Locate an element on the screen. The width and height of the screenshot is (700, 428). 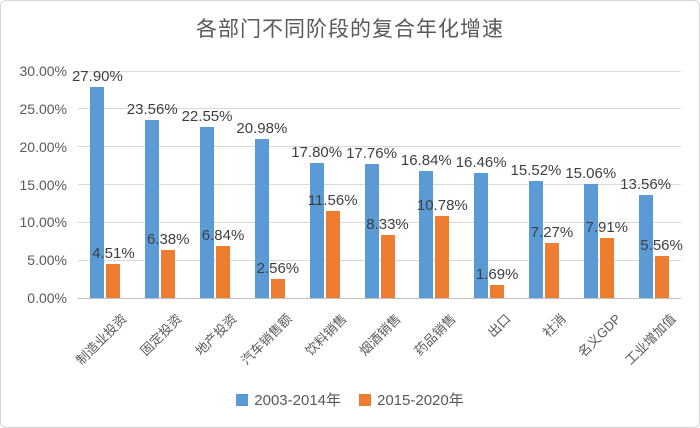
bar-value-label: 17.80% is located at coordinates (317, 153).